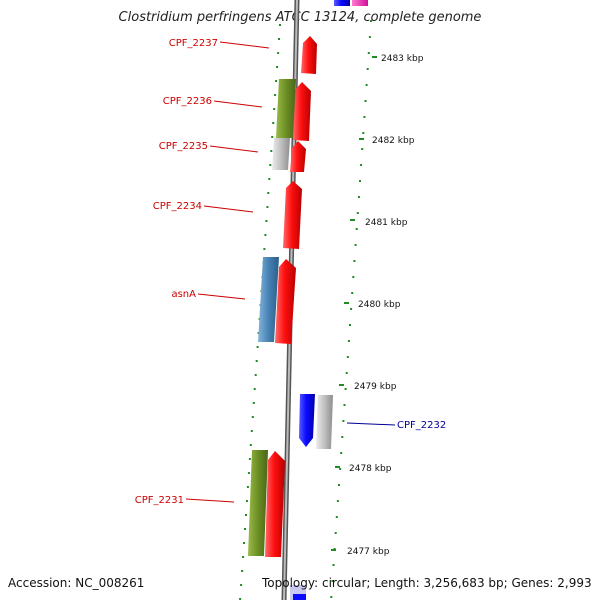 This screenshot has height=600, width=600. What do you see at coordinates (298, 156) in the screenshot?
I see `gene-cpf2235-arrow` at bounding box center [298, 156].